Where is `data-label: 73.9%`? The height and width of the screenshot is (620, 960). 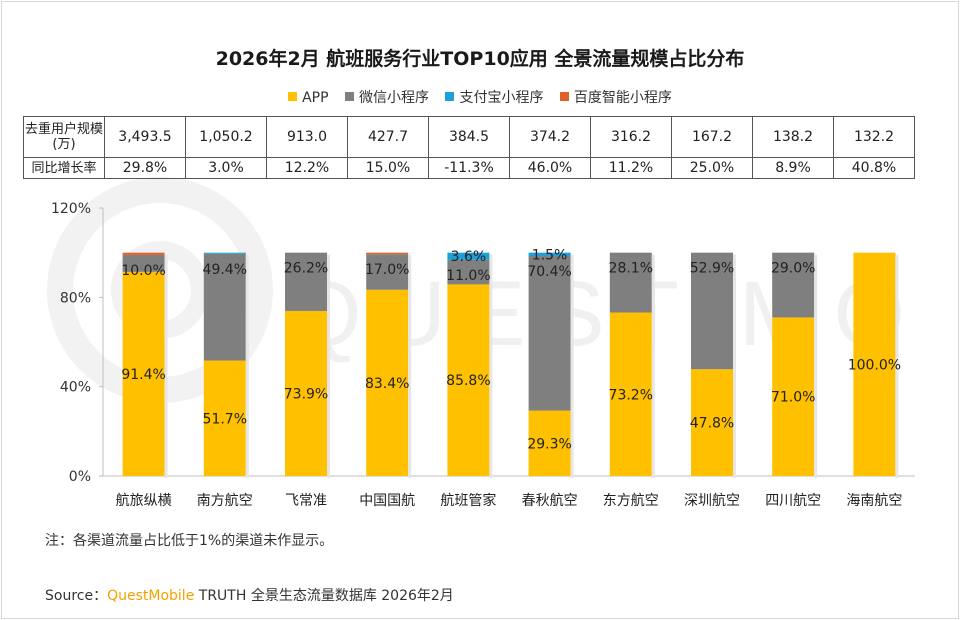 data-label: 73.9% is located at coordinates (306, 394).